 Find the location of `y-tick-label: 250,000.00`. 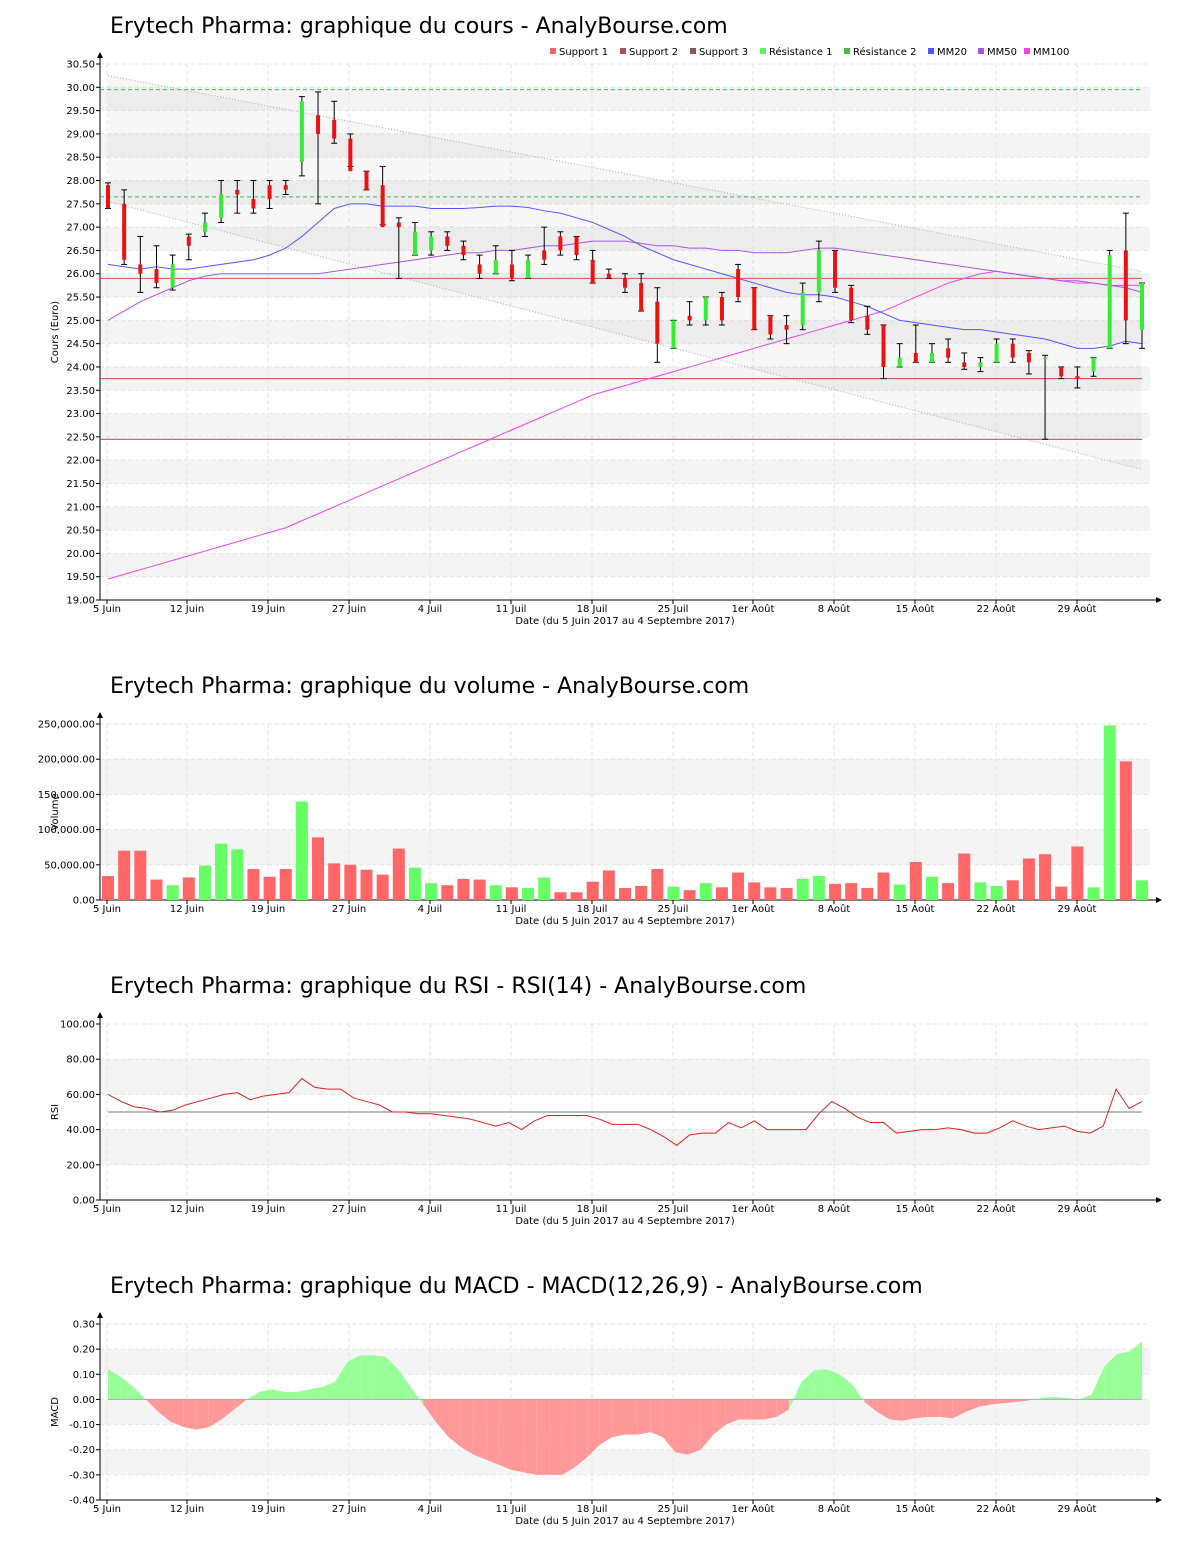

y-tick-label: 250,000.00 is located at coordinates (66, 725).